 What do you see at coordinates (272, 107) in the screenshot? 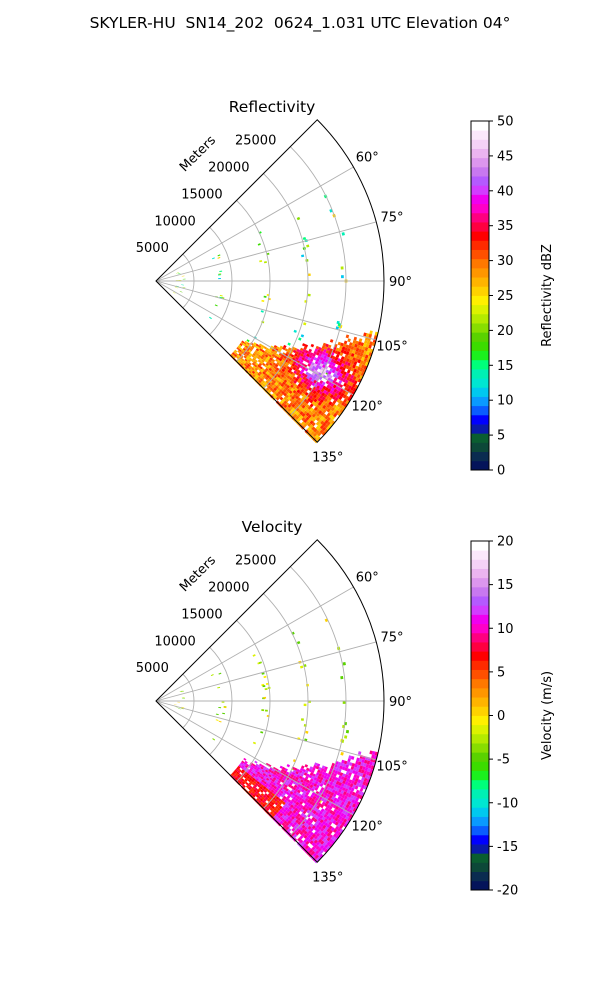
I see `panel-title: Reflectivity` at bounding box center [272, 107].